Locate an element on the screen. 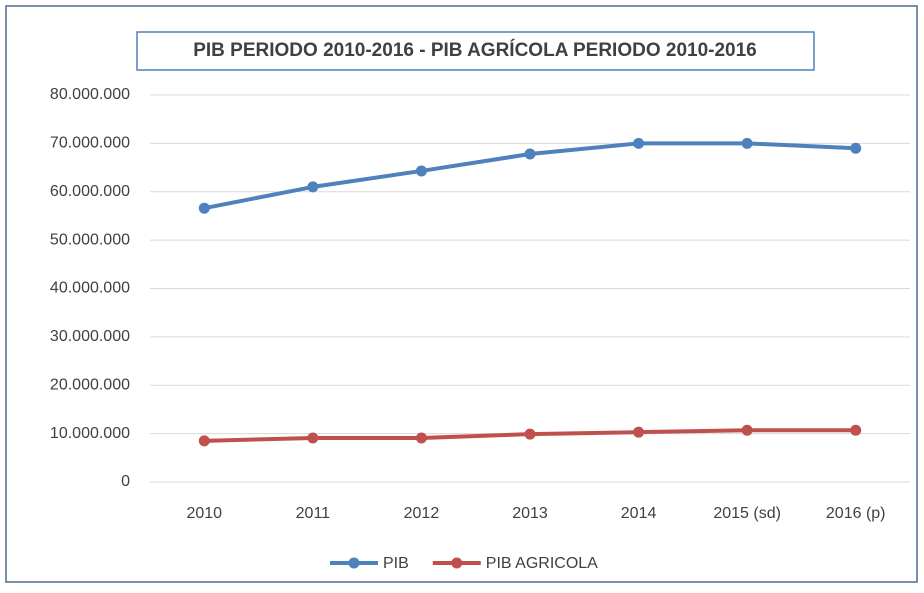 The height and width of the screenshot is (593, 924). legend-label: PIB AGRICOLA is located at coordinates (542, 563).